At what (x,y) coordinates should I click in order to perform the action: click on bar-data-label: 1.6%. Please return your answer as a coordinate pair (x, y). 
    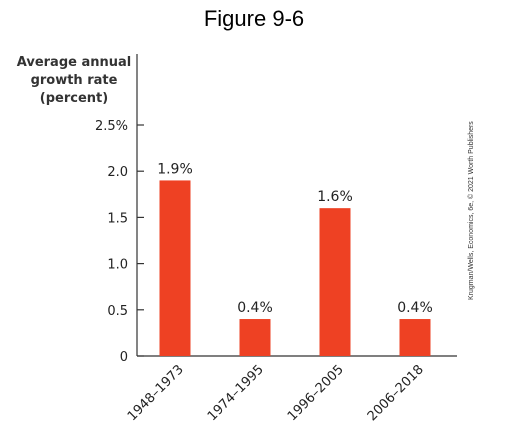
    Looking at the image, I should click on (335, 197).